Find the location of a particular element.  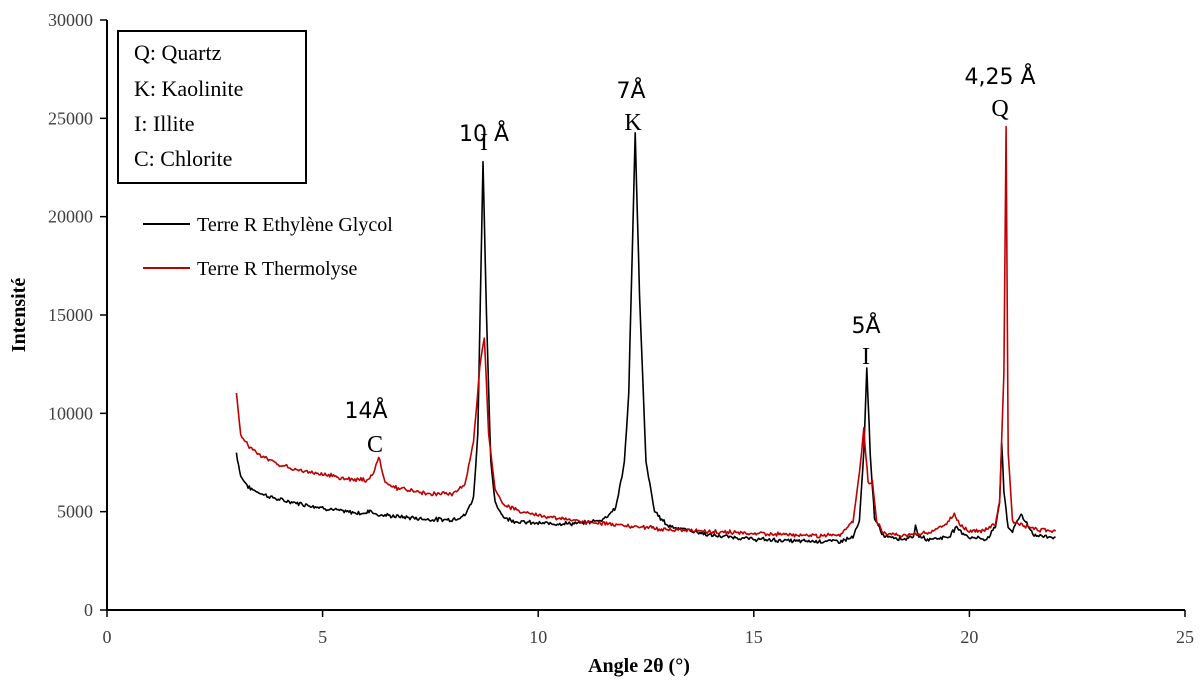

y-tick-label: 15000 is located at coordinates (70, 315).